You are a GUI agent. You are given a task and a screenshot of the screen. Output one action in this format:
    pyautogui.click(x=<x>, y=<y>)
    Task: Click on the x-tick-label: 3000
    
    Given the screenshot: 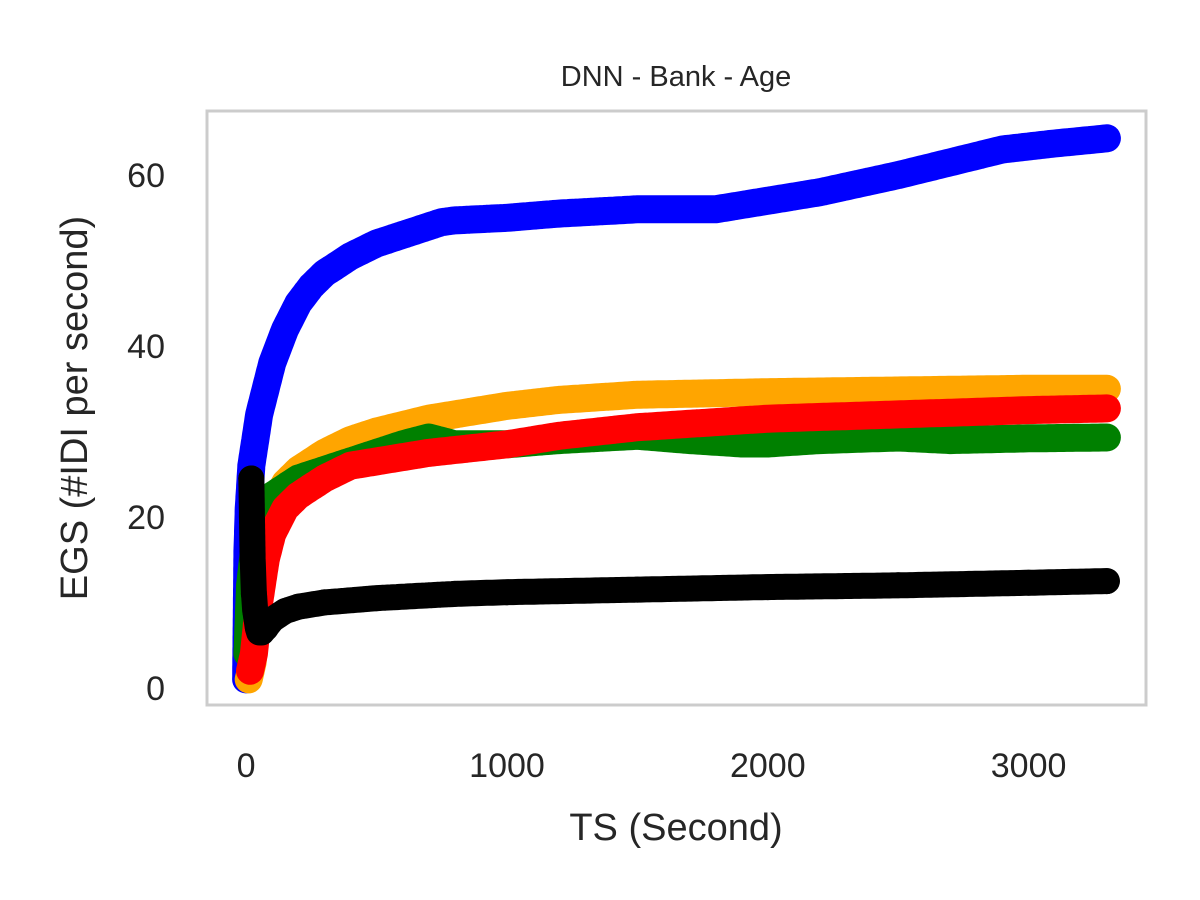 What is the action you would take?
    pyautogui.click(x=1029, y=766)
    